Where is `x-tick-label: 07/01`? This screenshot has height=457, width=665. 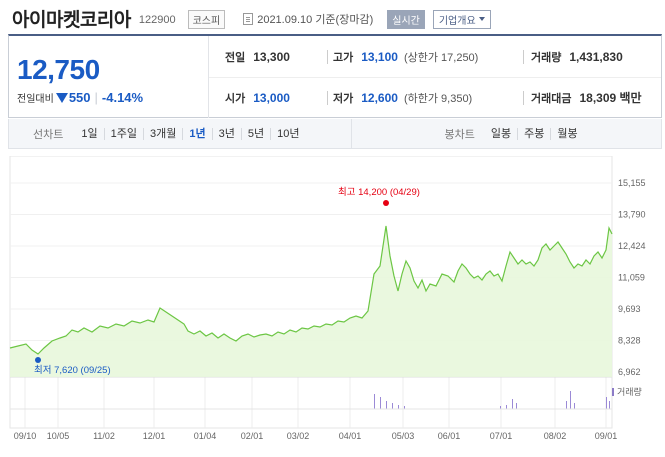 x-tick-label: 07/01 is located at coordinates (501, 436).